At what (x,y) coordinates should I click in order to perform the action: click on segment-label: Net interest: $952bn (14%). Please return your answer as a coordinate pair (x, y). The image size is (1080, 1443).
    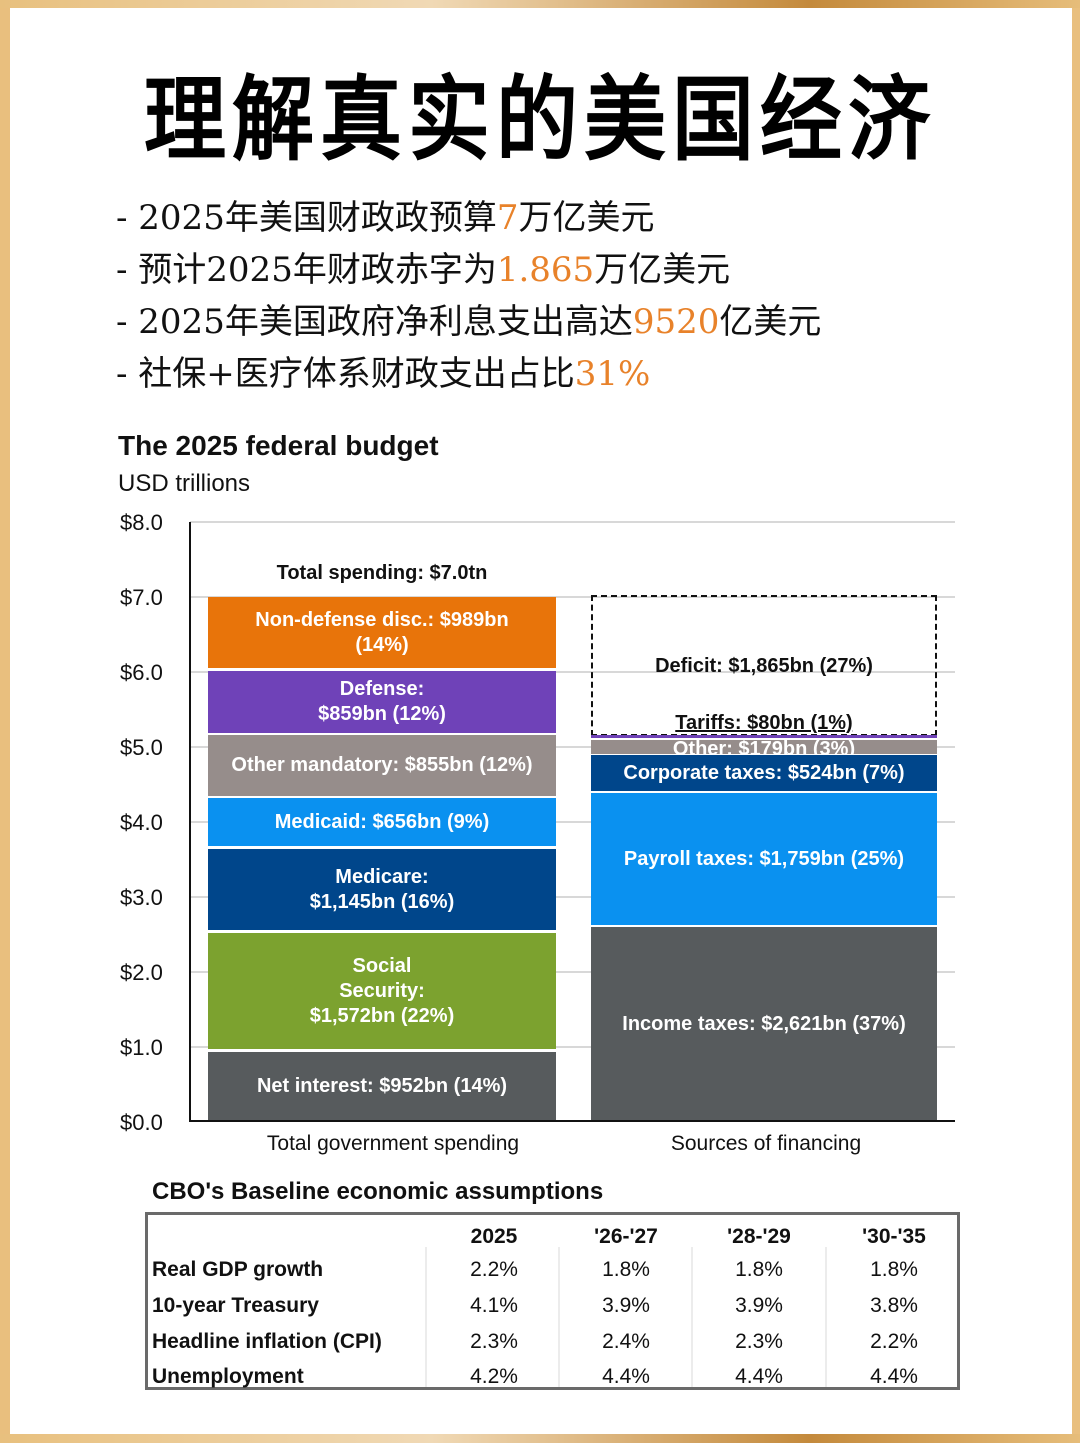
    Looking at the image, I should click on (382, 1086).